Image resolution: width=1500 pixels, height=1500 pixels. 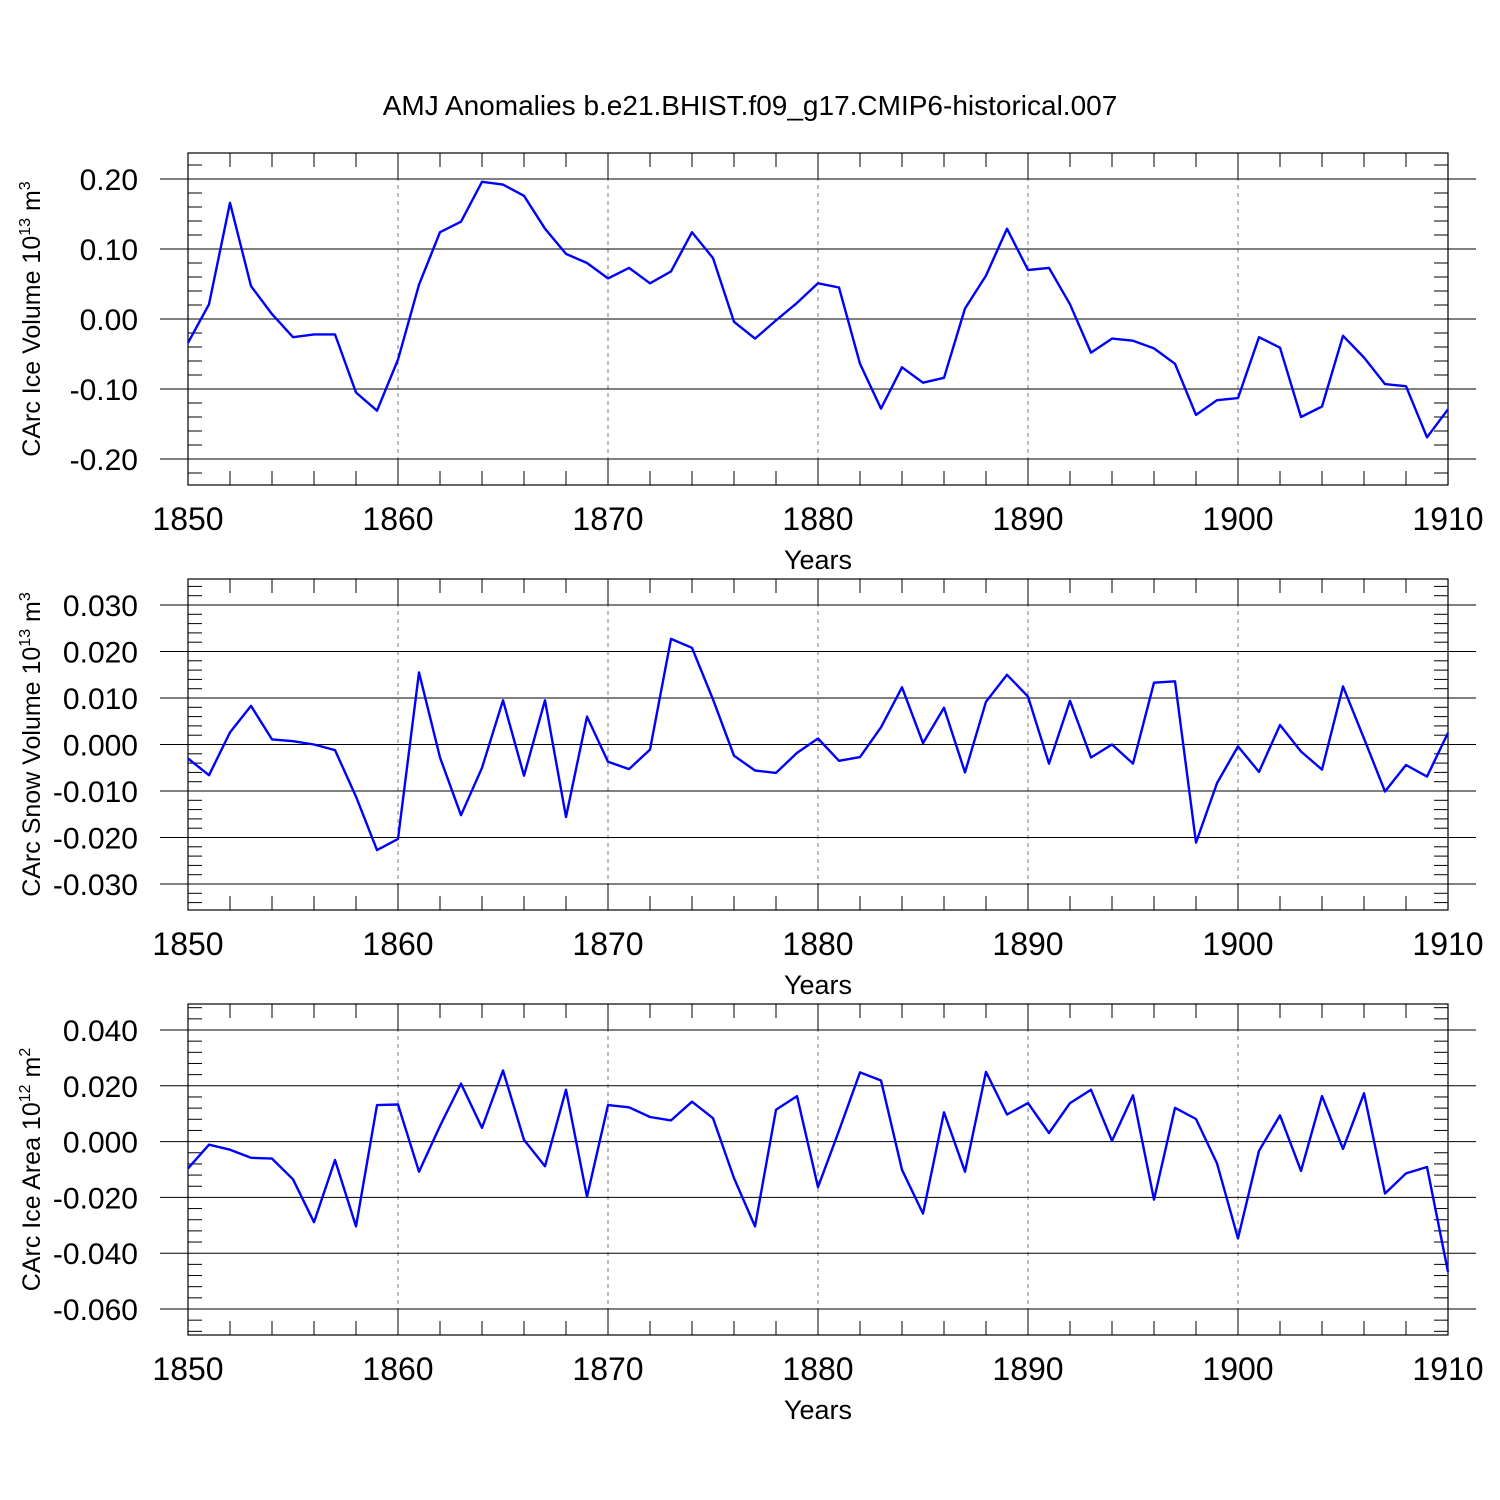 I want to click on y-tick-label: -0.060, so click(x=95, y=1310).